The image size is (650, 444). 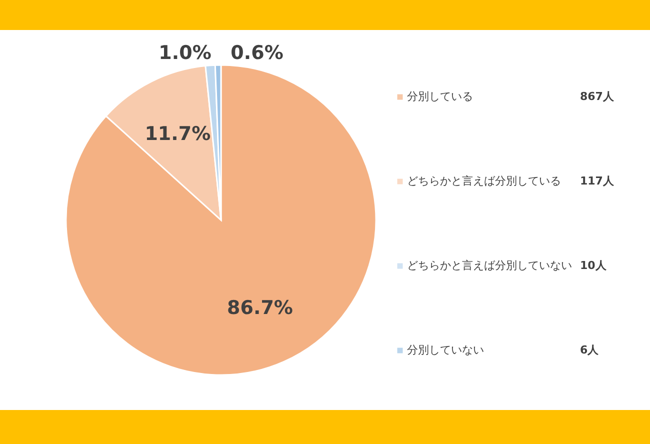 I want to click on data-label: 1.0%, so click(x=185, y=53).